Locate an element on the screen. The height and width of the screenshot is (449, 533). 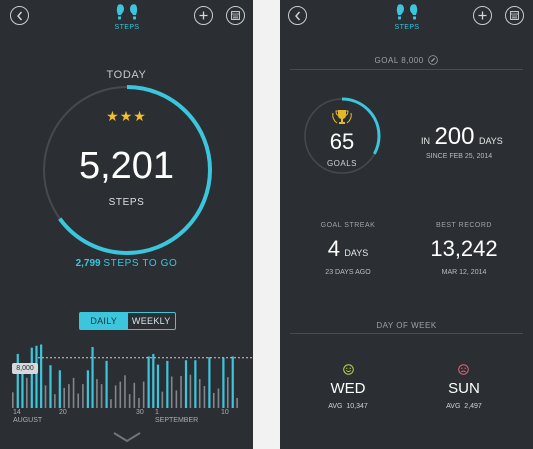
daily-progress-ring is located at coordinates (127, 170).